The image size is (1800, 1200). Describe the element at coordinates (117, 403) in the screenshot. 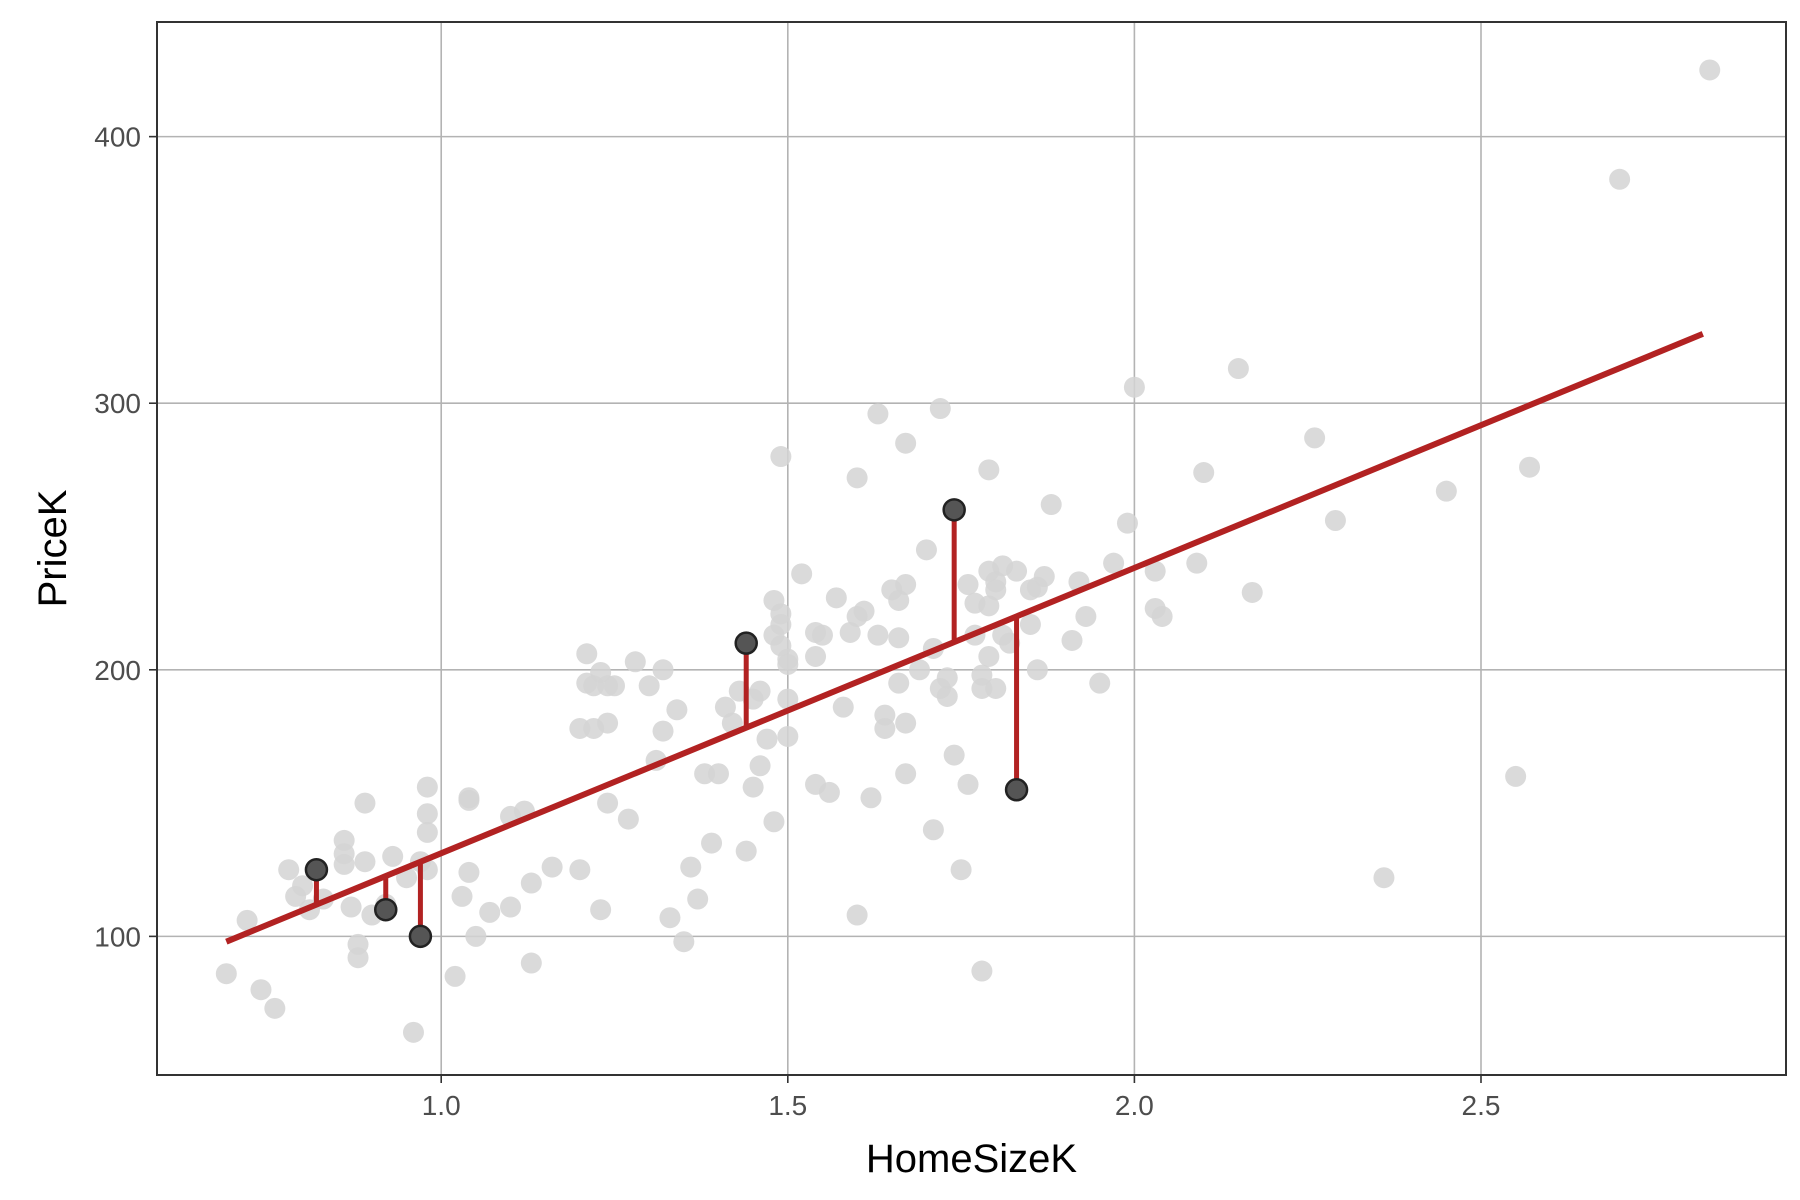

I see `y-tick-label: 300` at that location.